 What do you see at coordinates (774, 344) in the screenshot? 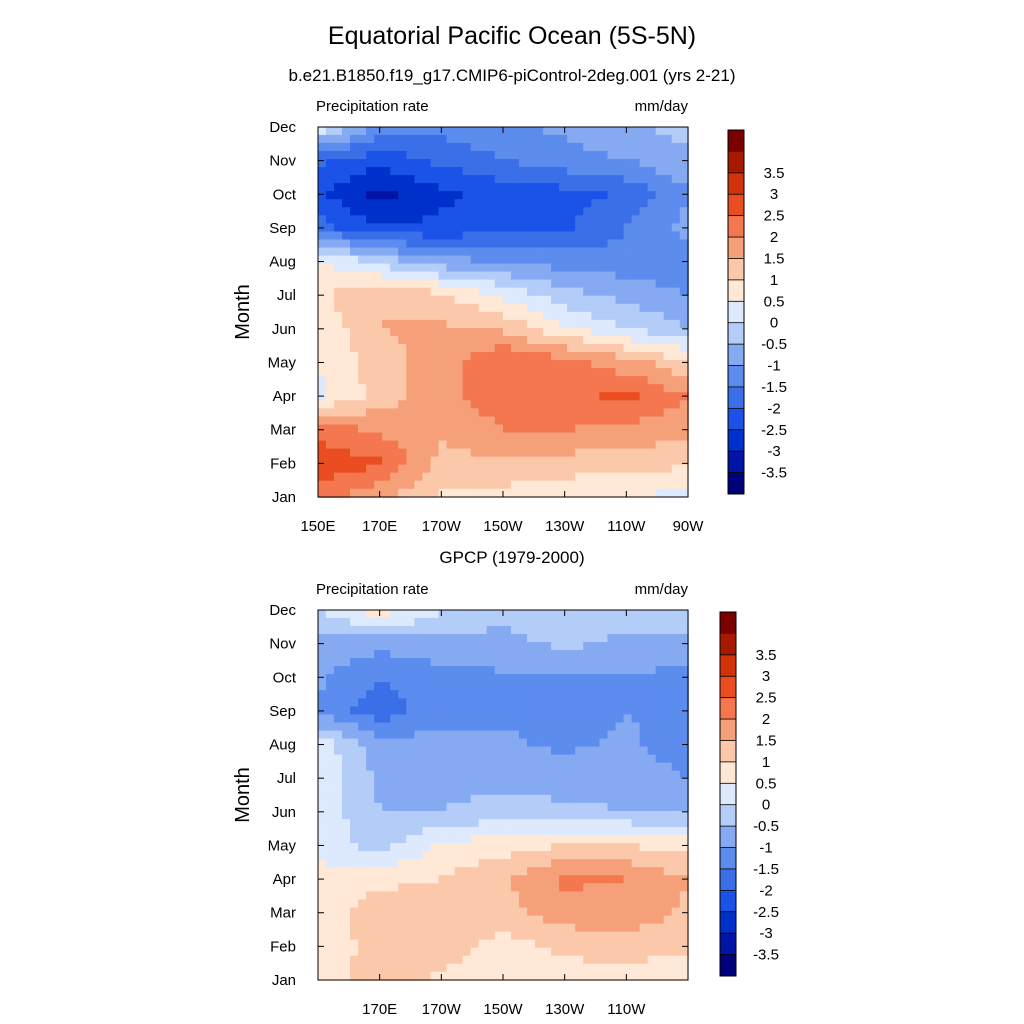
I see `colorbar-tick-label: -0.5` at bounding box center [774, 344].